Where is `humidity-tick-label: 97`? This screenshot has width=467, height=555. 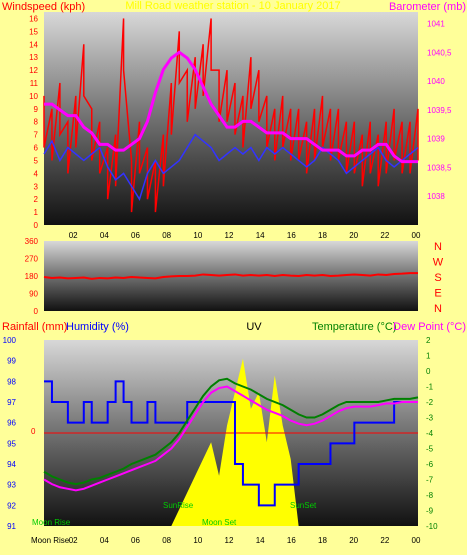
humidity-tick-label: 97 is located at coordinates (11, 402).